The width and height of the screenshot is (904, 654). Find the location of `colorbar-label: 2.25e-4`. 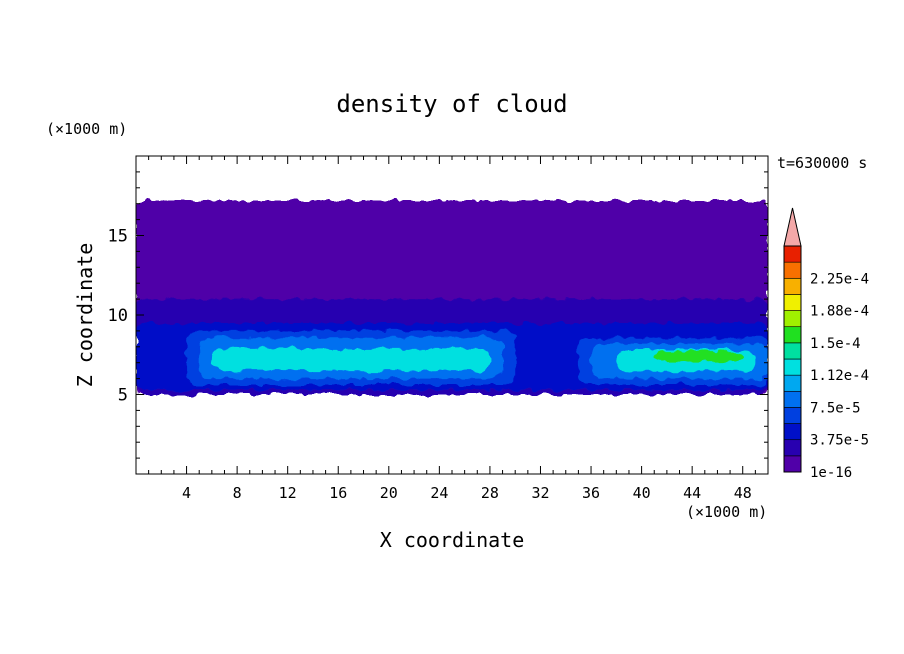

colorbar-label: 2.25e-4 is located at coordinates (839, 279).